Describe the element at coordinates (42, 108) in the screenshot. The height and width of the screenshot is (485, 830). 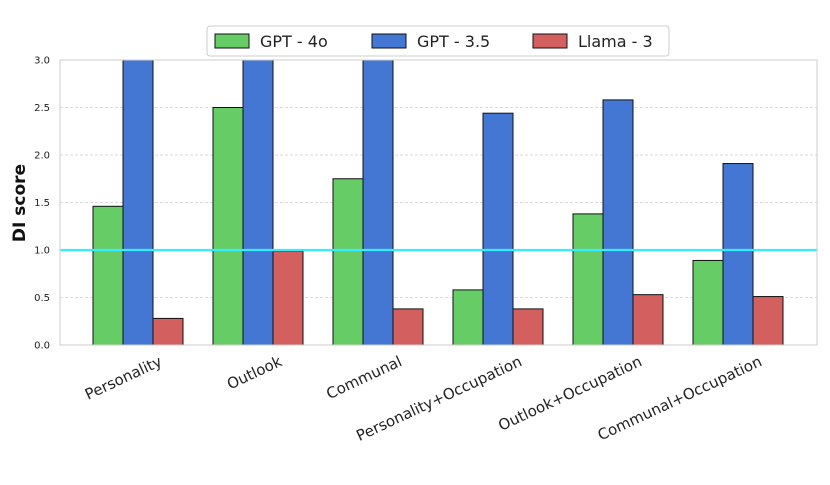
I see `y-tick-label: 2.5` at that location.